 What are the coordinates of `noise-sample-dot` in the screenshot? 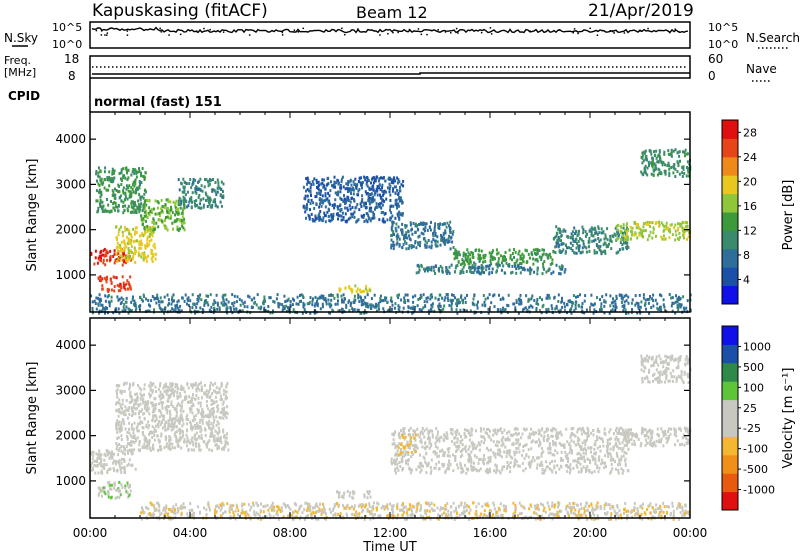 It's located at (96, 30).